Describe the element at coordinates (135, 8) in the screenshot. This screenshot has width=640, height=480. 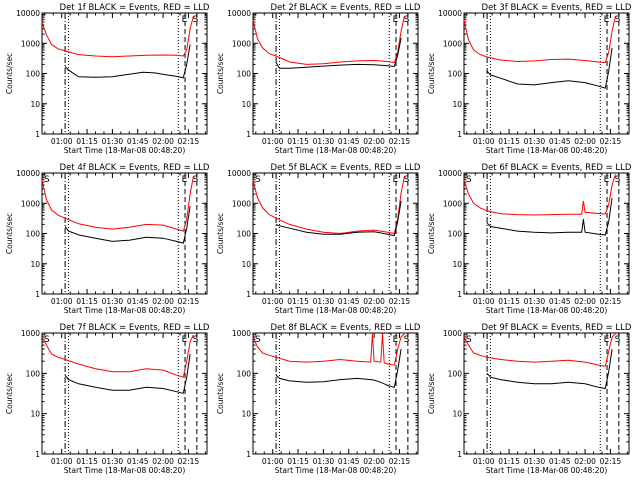
I see `chart-title: Det 1f BLACK = Events, RED = LLD` at that location.